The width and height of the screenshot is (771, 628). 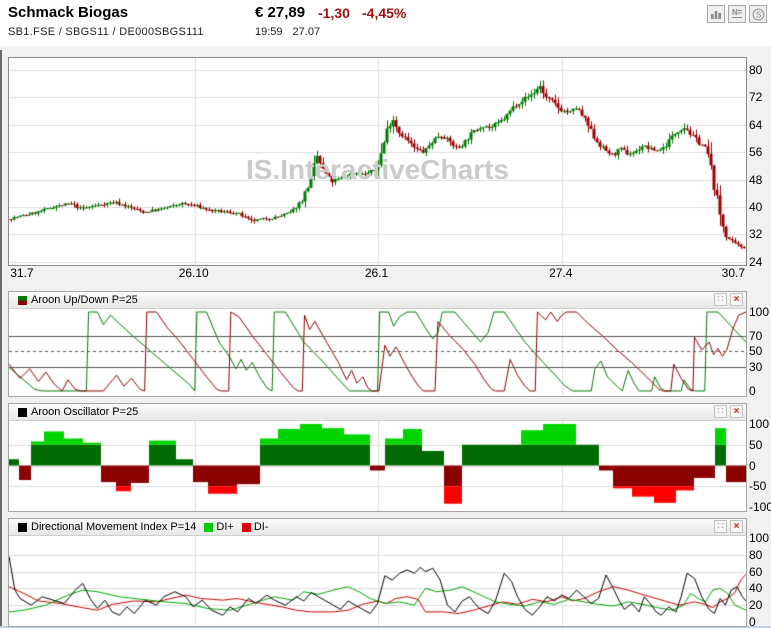 I want to click on svg-text: S, so click(x=758, y=14).